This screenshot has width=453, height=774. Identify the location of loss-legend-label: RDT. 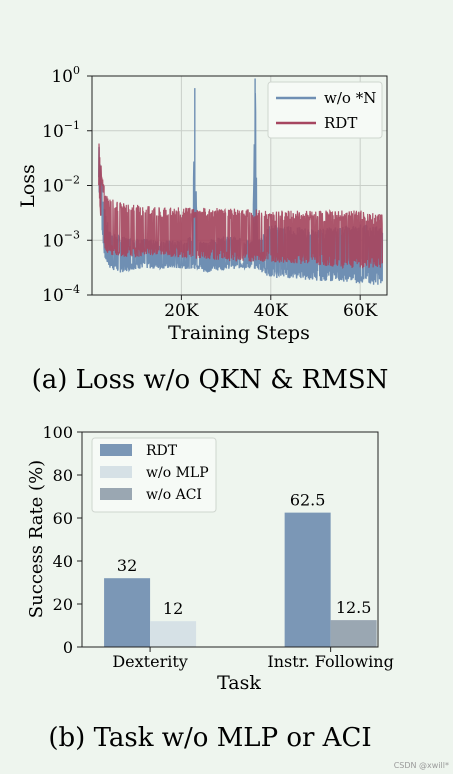
(340, 123).